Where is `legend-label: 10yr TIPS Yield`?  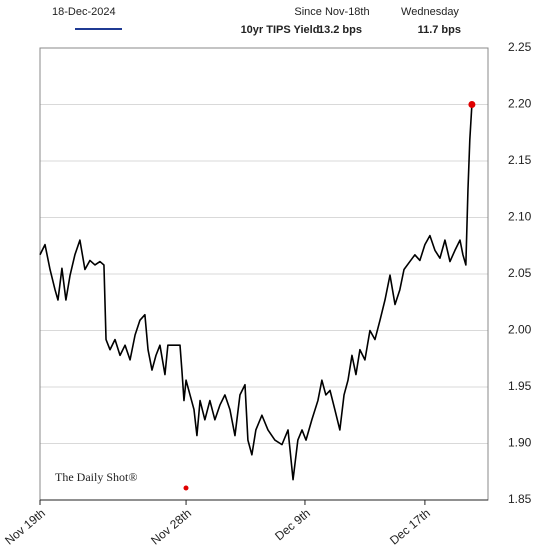
legend-label: 10yr TIPS Yield is located at coordinates (280, 30).